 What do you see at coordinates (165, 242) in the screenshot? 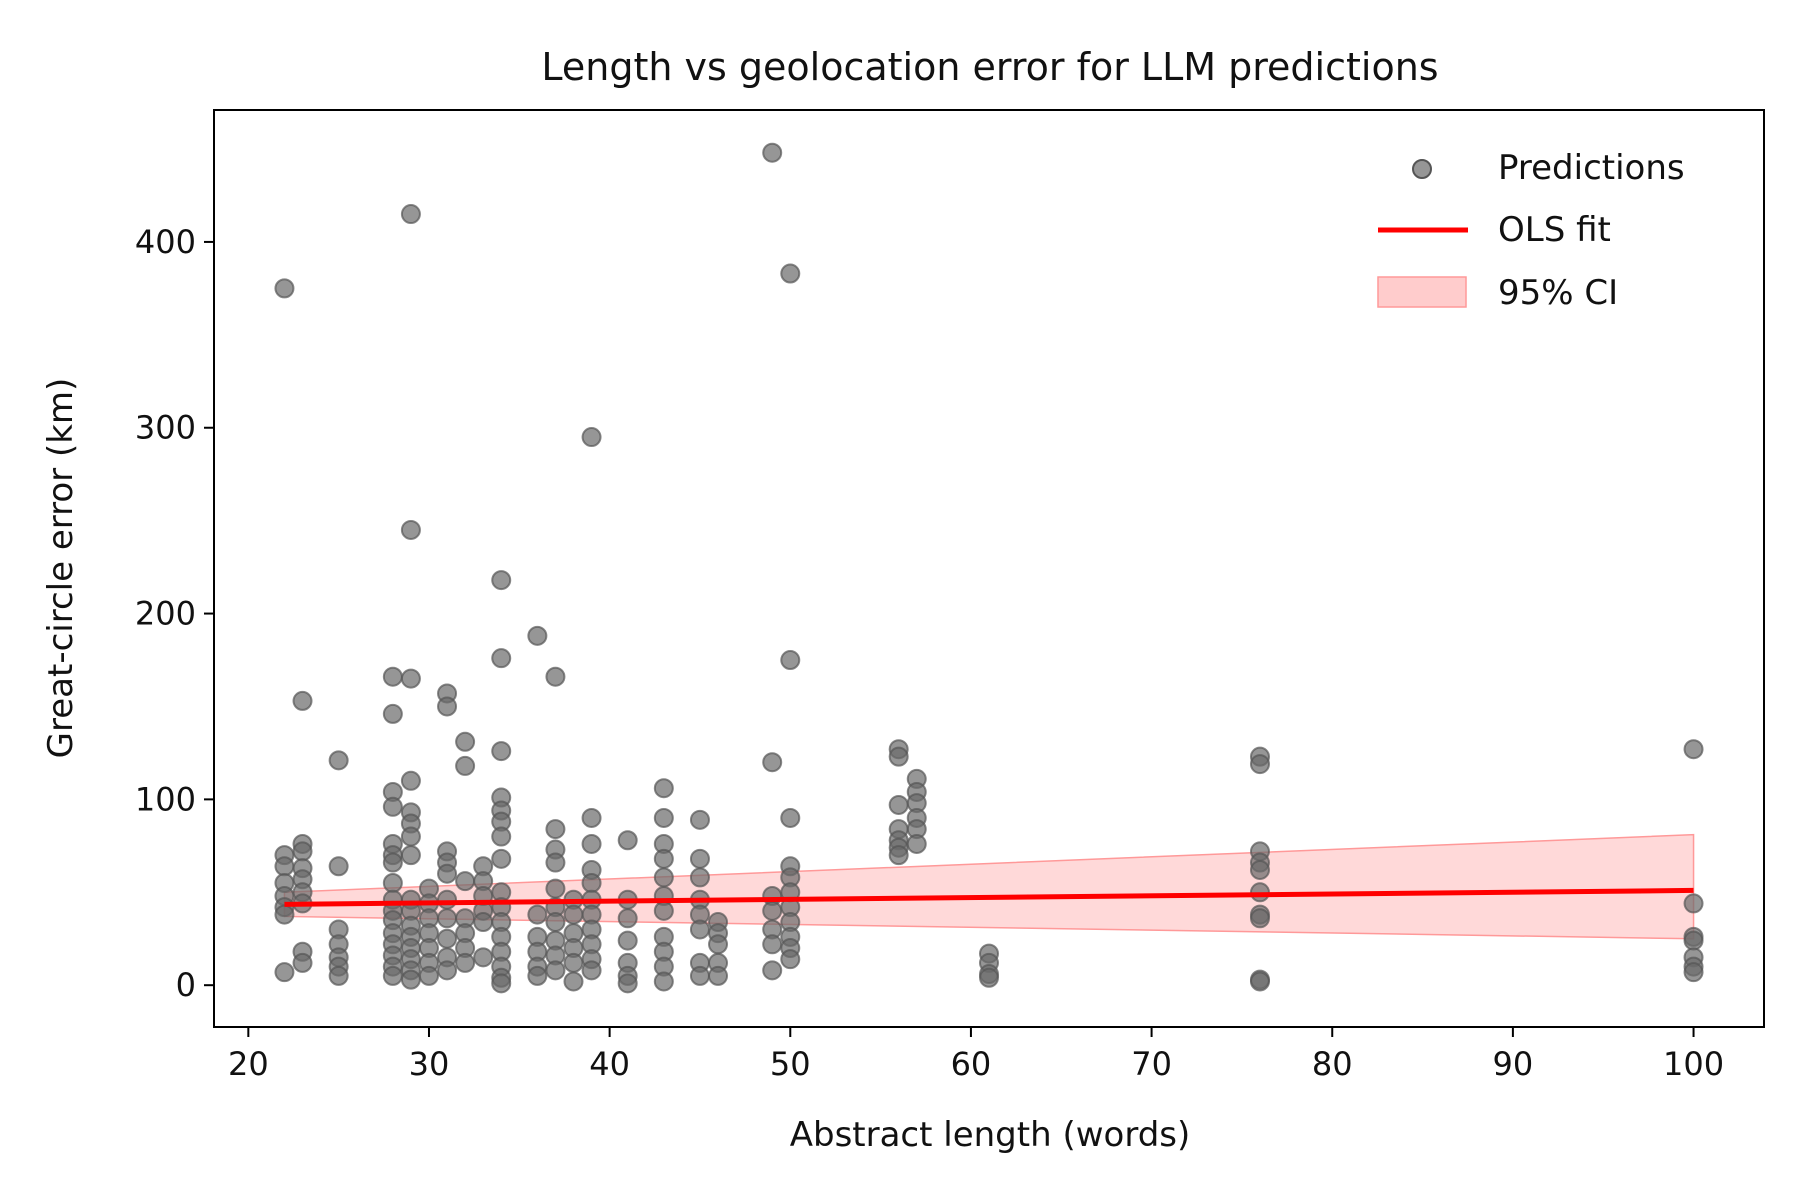
I see `y-tick-label: 400` at bounding box center [165, 242].